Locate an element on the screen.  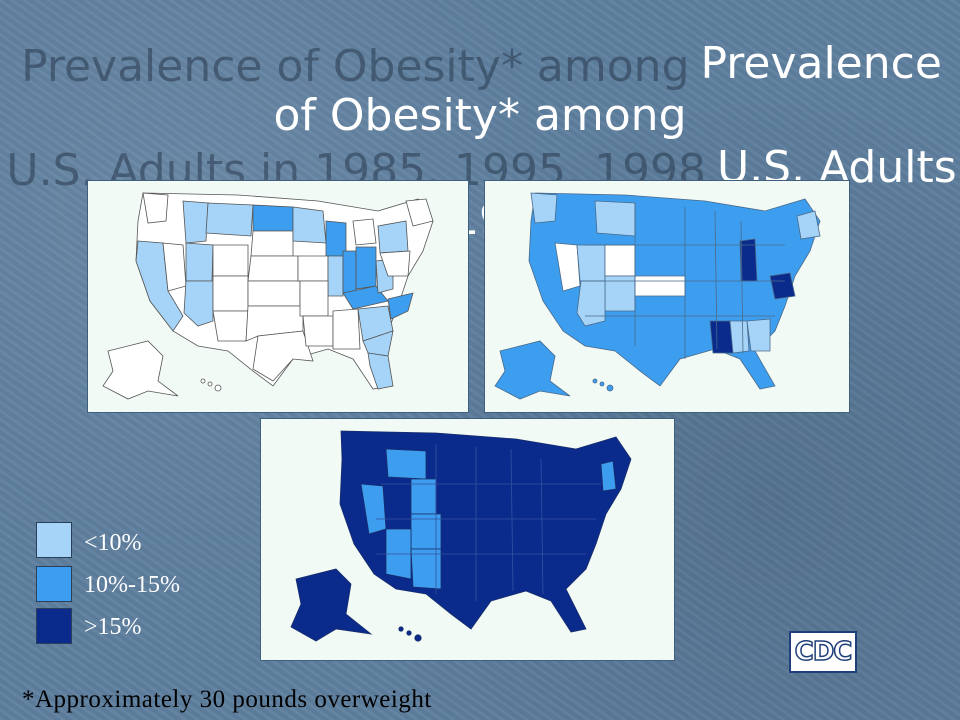
legend-swatch-low is located at coordinates (54, 540).